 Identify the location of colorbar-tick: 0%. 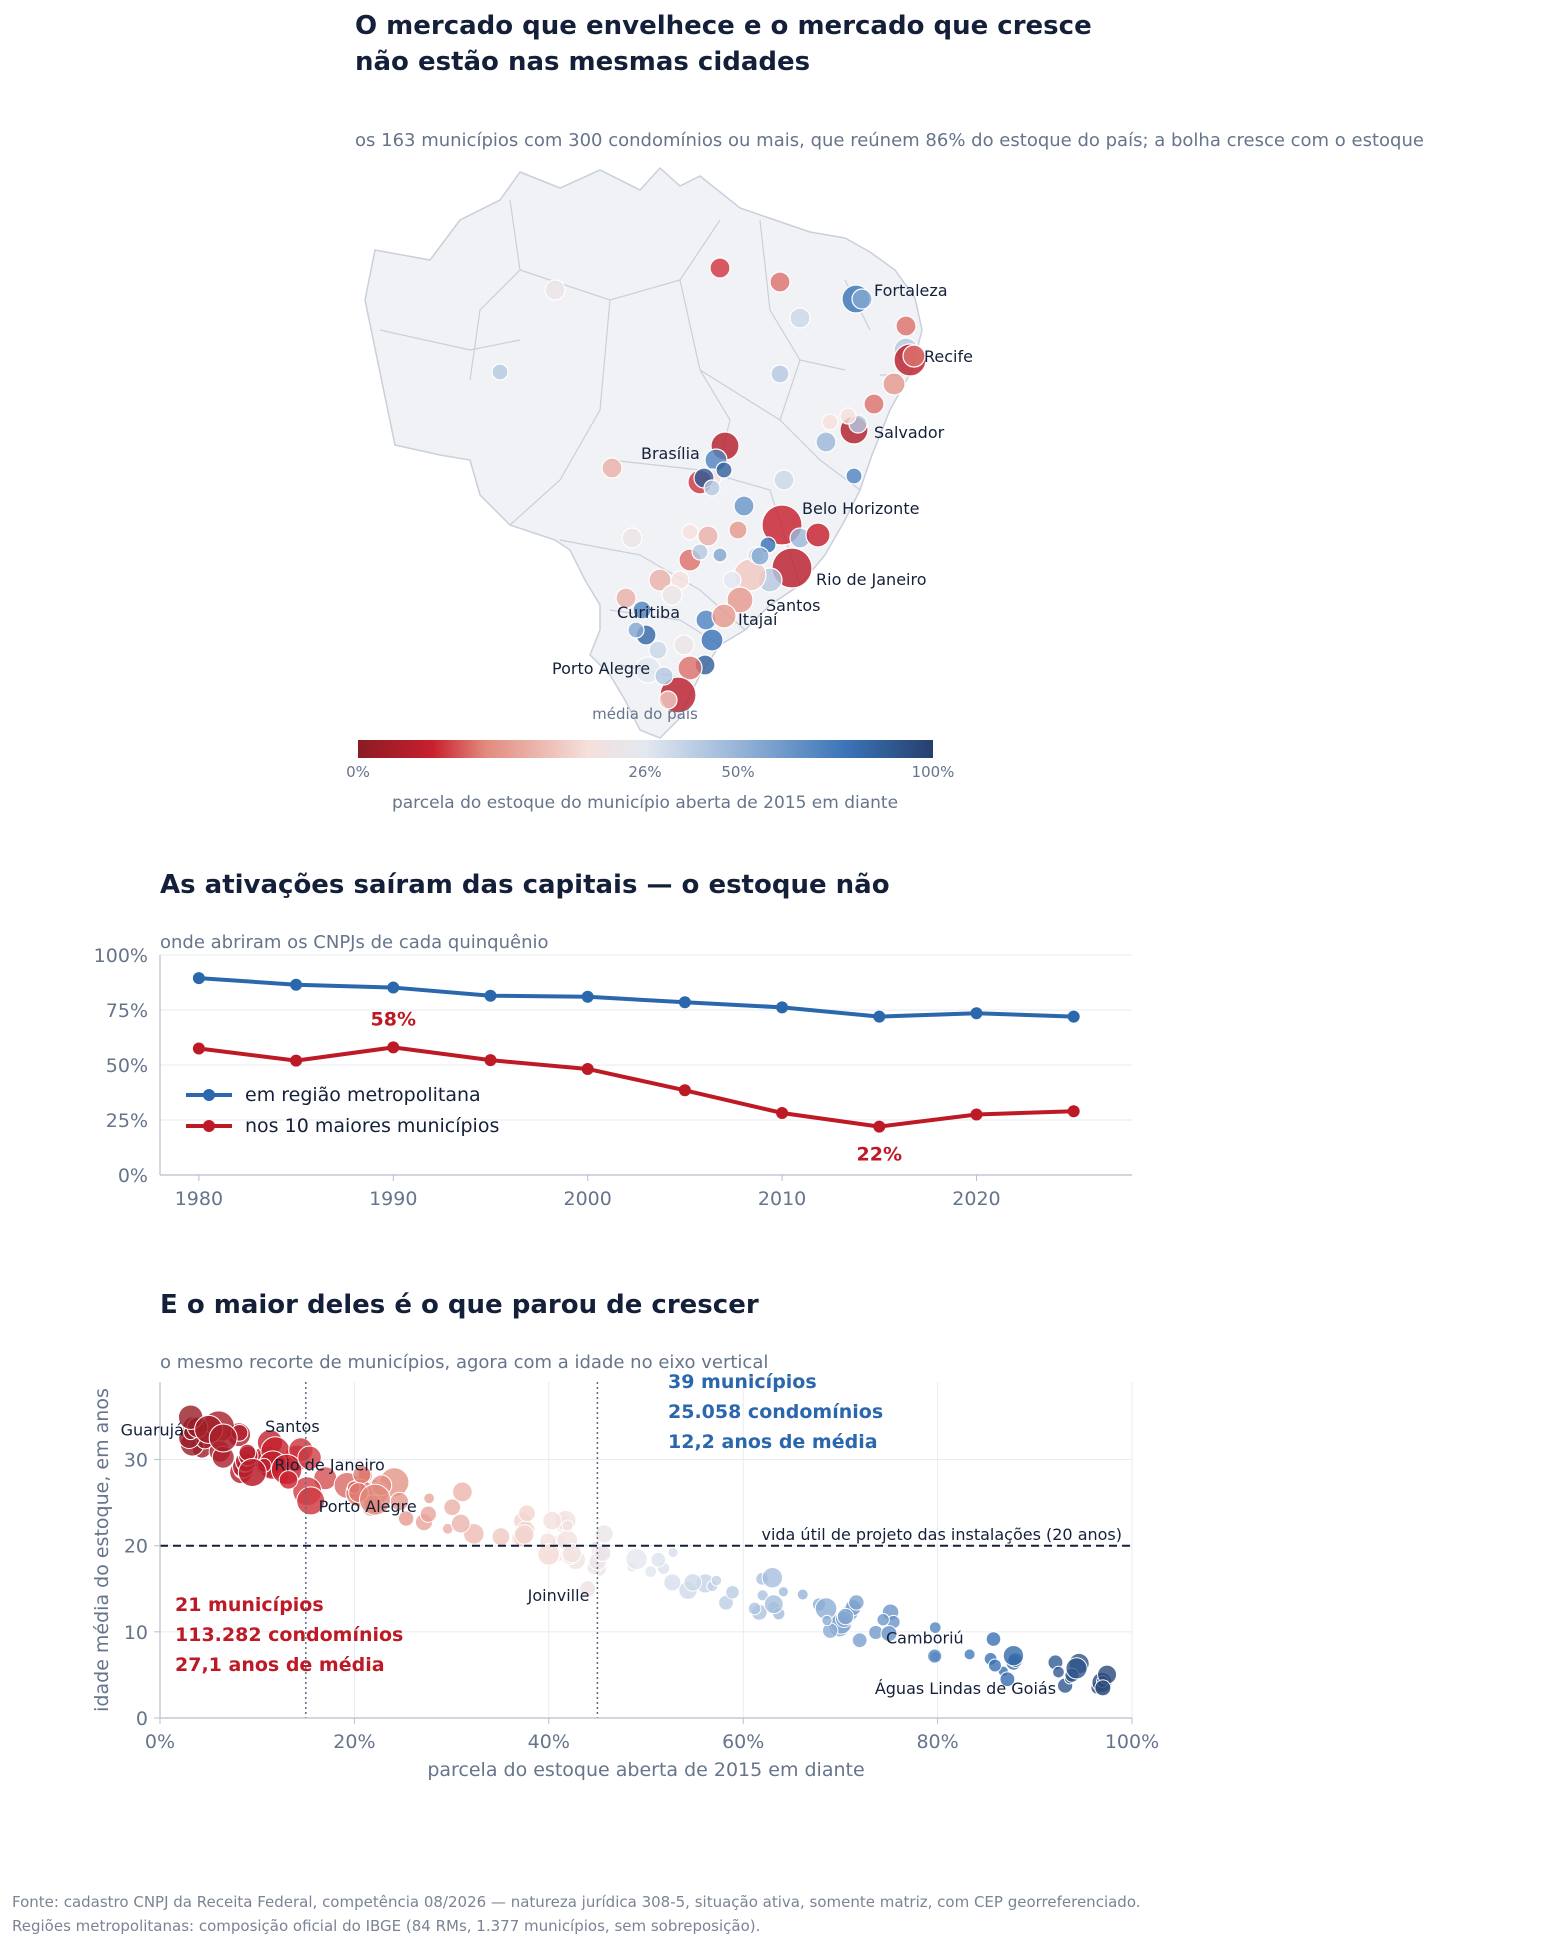
(358, 772).